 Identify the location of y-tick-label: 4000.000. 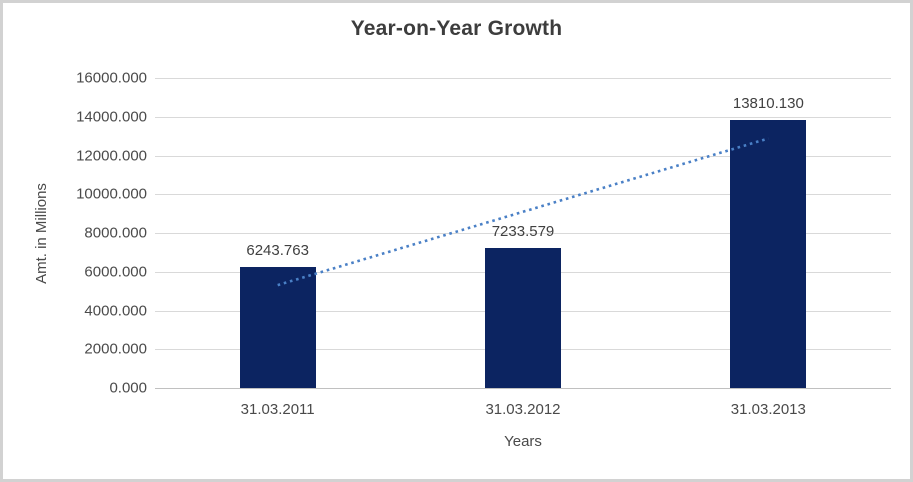
(115, 310).